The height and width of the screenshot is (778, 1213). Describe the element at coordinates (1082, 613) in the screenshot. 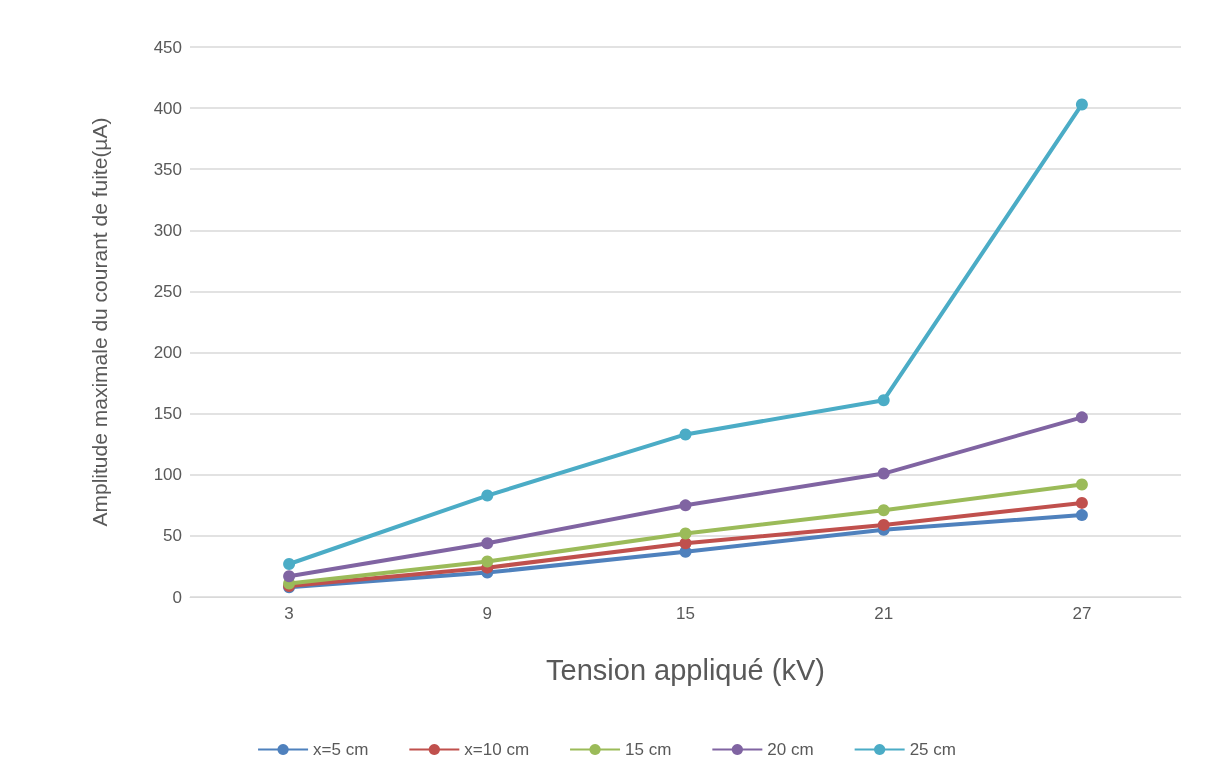

I see `x-tick-label: 27` at that location.